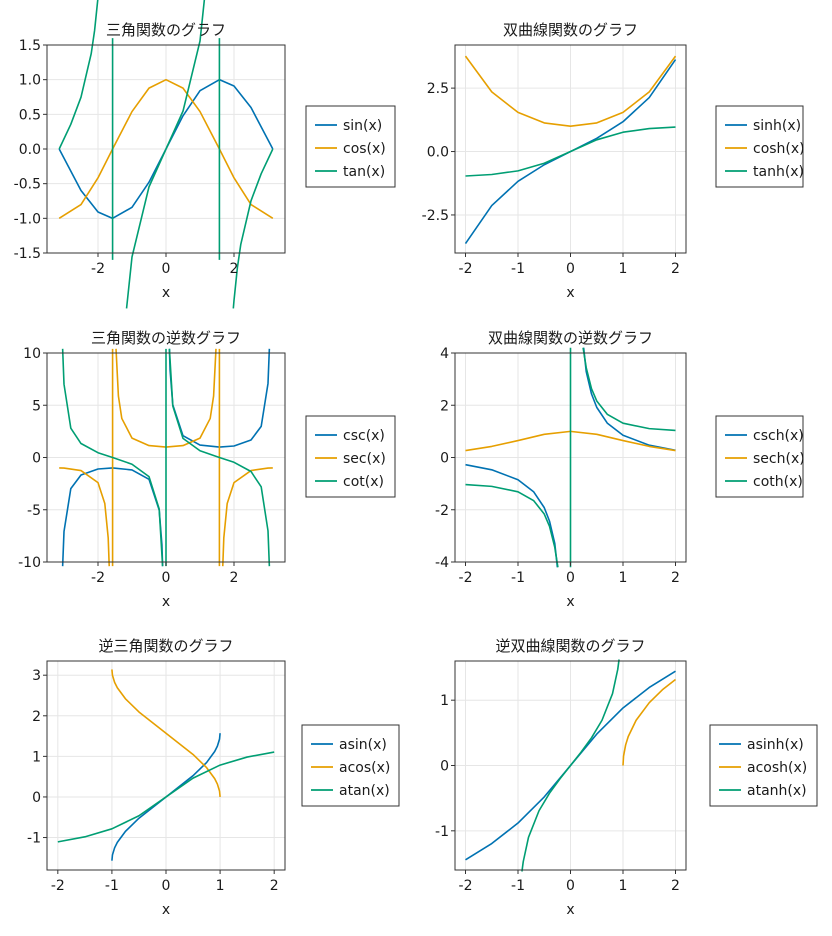 The height and width of the screenshot is (936, 832). What do you see at coordinates (779, 459) in the screenshot?
I see `legend-label: sech(x)` at bounding box center [779, 459].